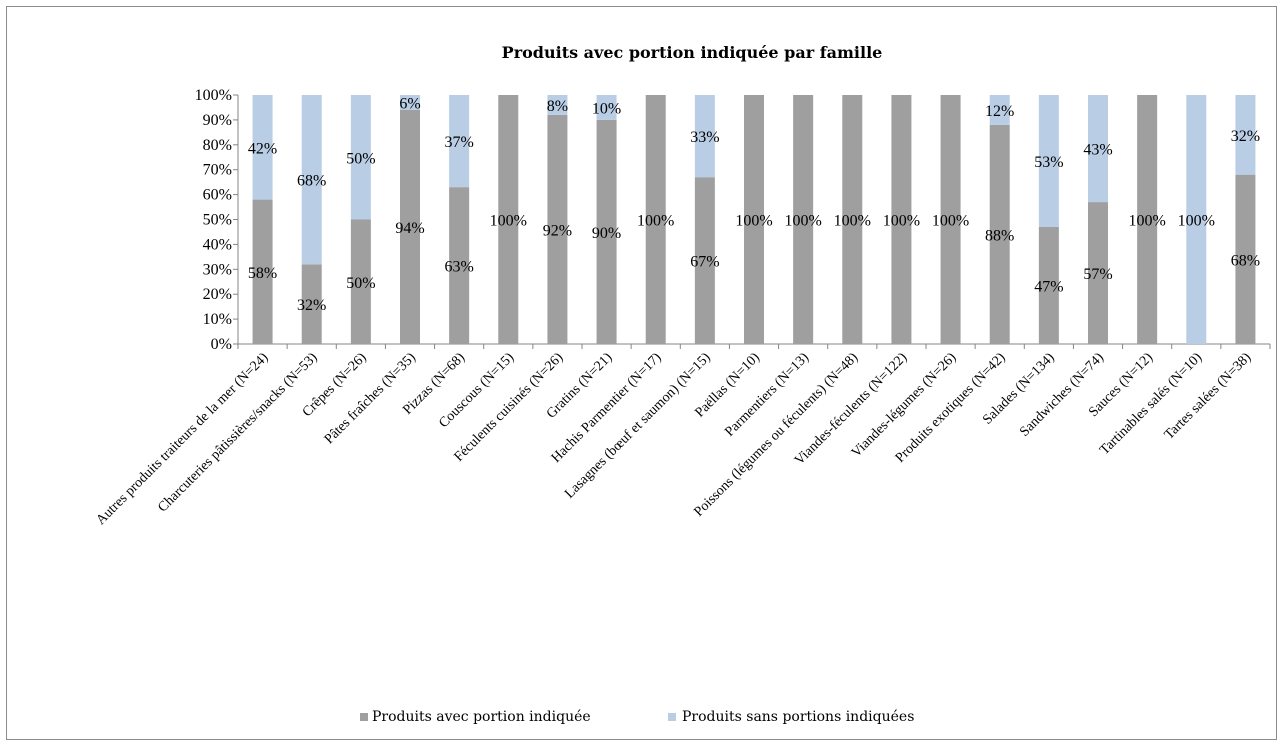 The height and width of the screenshot is (745, 1285). What do you see at coordinates (217, 195) in the screenshot?
I see `y-tick-label: 60%` at bounding box center [217, 195].